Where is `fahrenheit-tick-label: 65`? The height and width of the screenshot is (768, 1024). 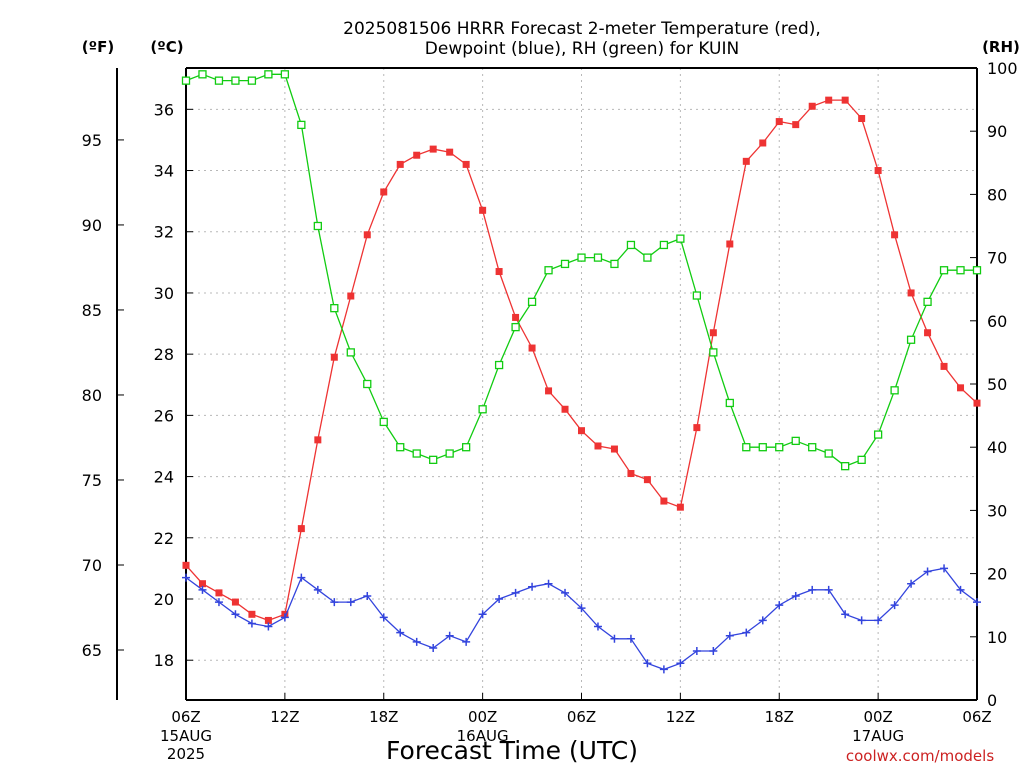
fahrenheit-tick-label: 65 is located at coordinates (92, 650).